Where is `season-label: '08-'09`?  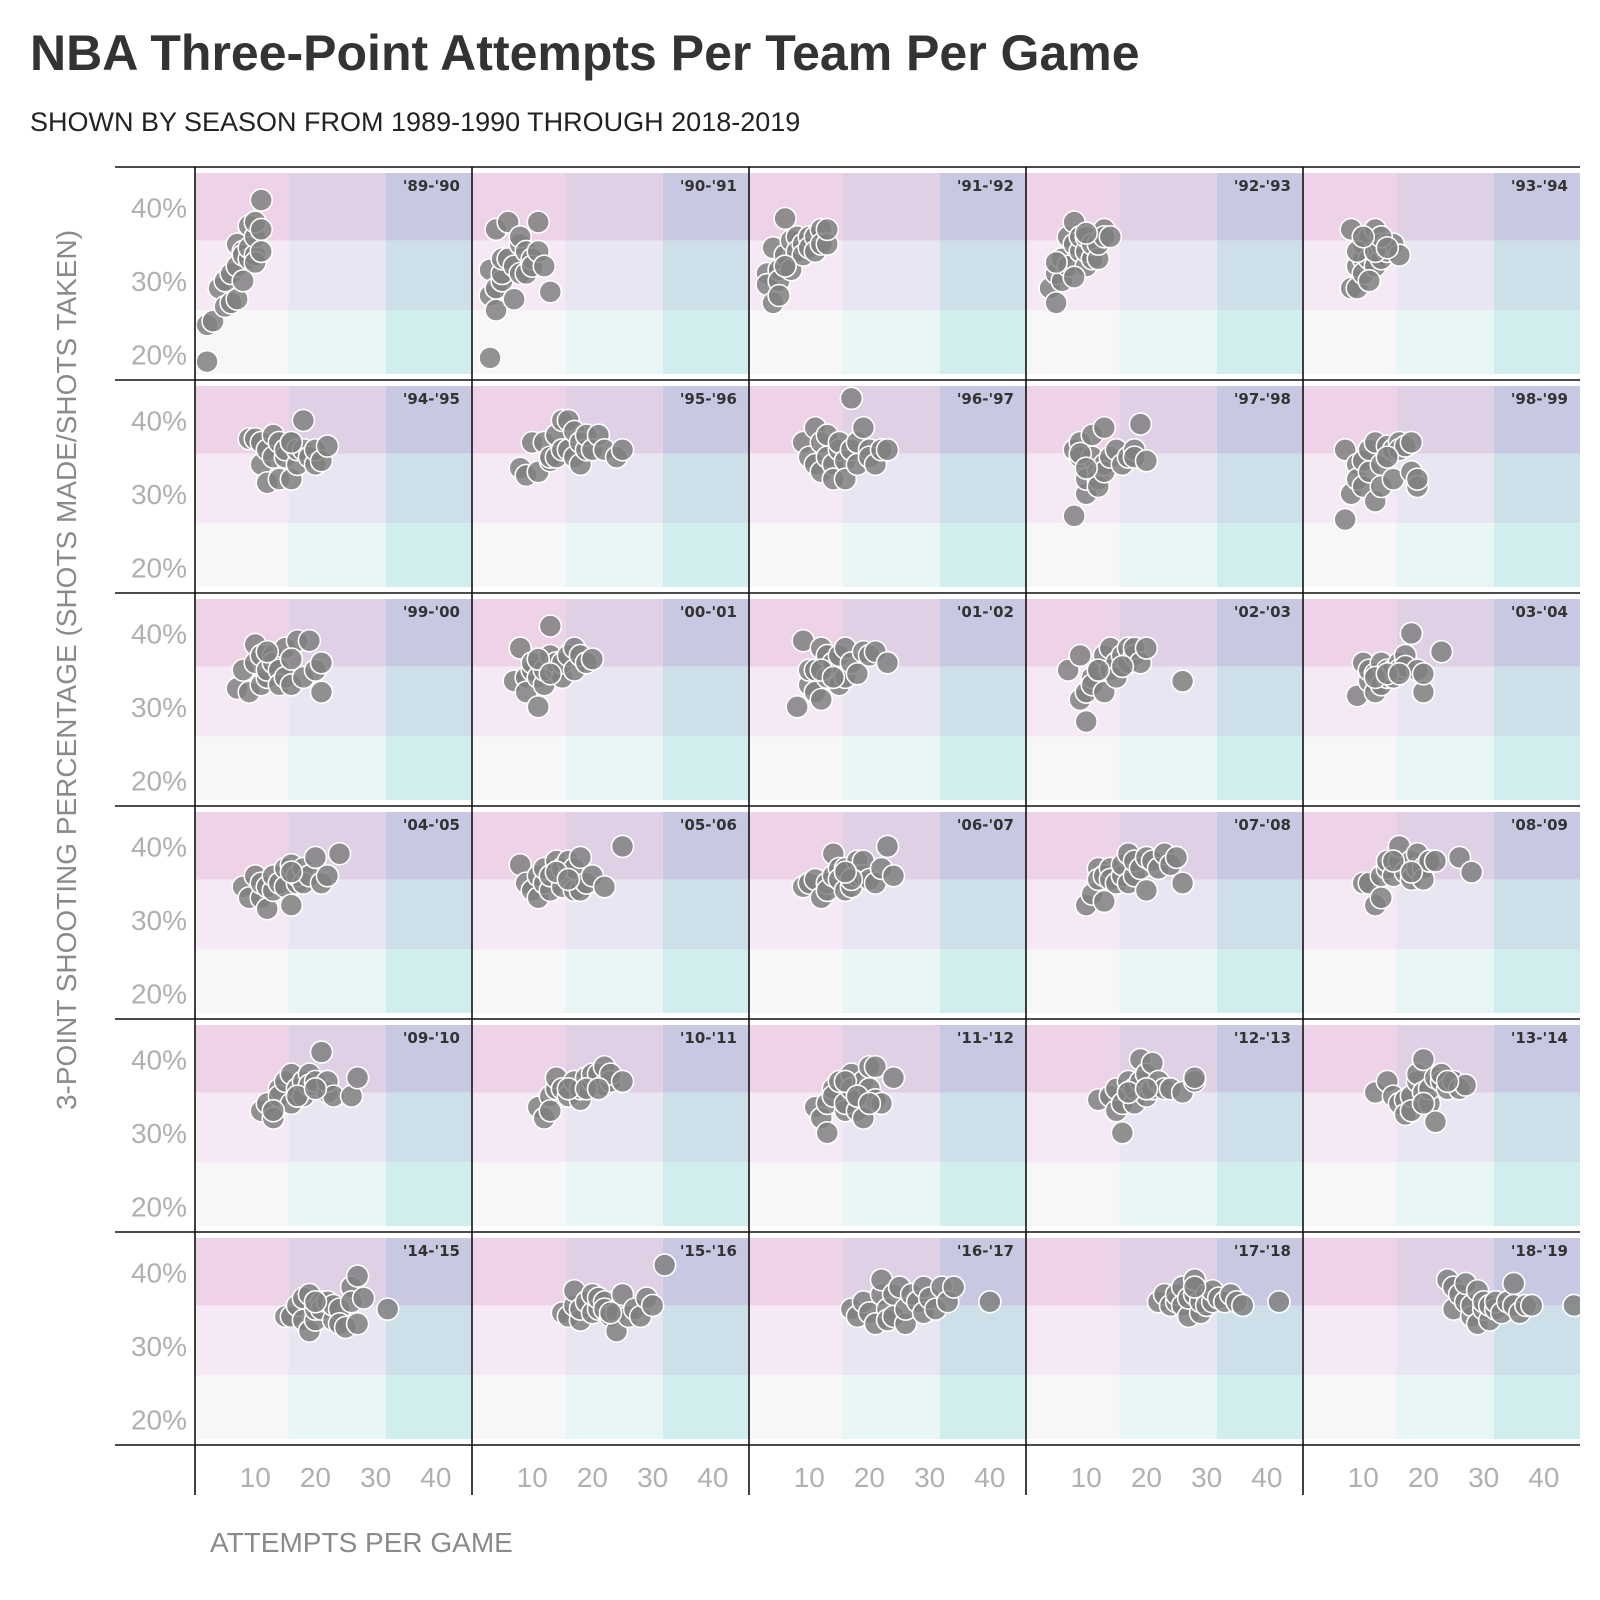
season-label: '08-'09 is located at coordinates (1539, 825).